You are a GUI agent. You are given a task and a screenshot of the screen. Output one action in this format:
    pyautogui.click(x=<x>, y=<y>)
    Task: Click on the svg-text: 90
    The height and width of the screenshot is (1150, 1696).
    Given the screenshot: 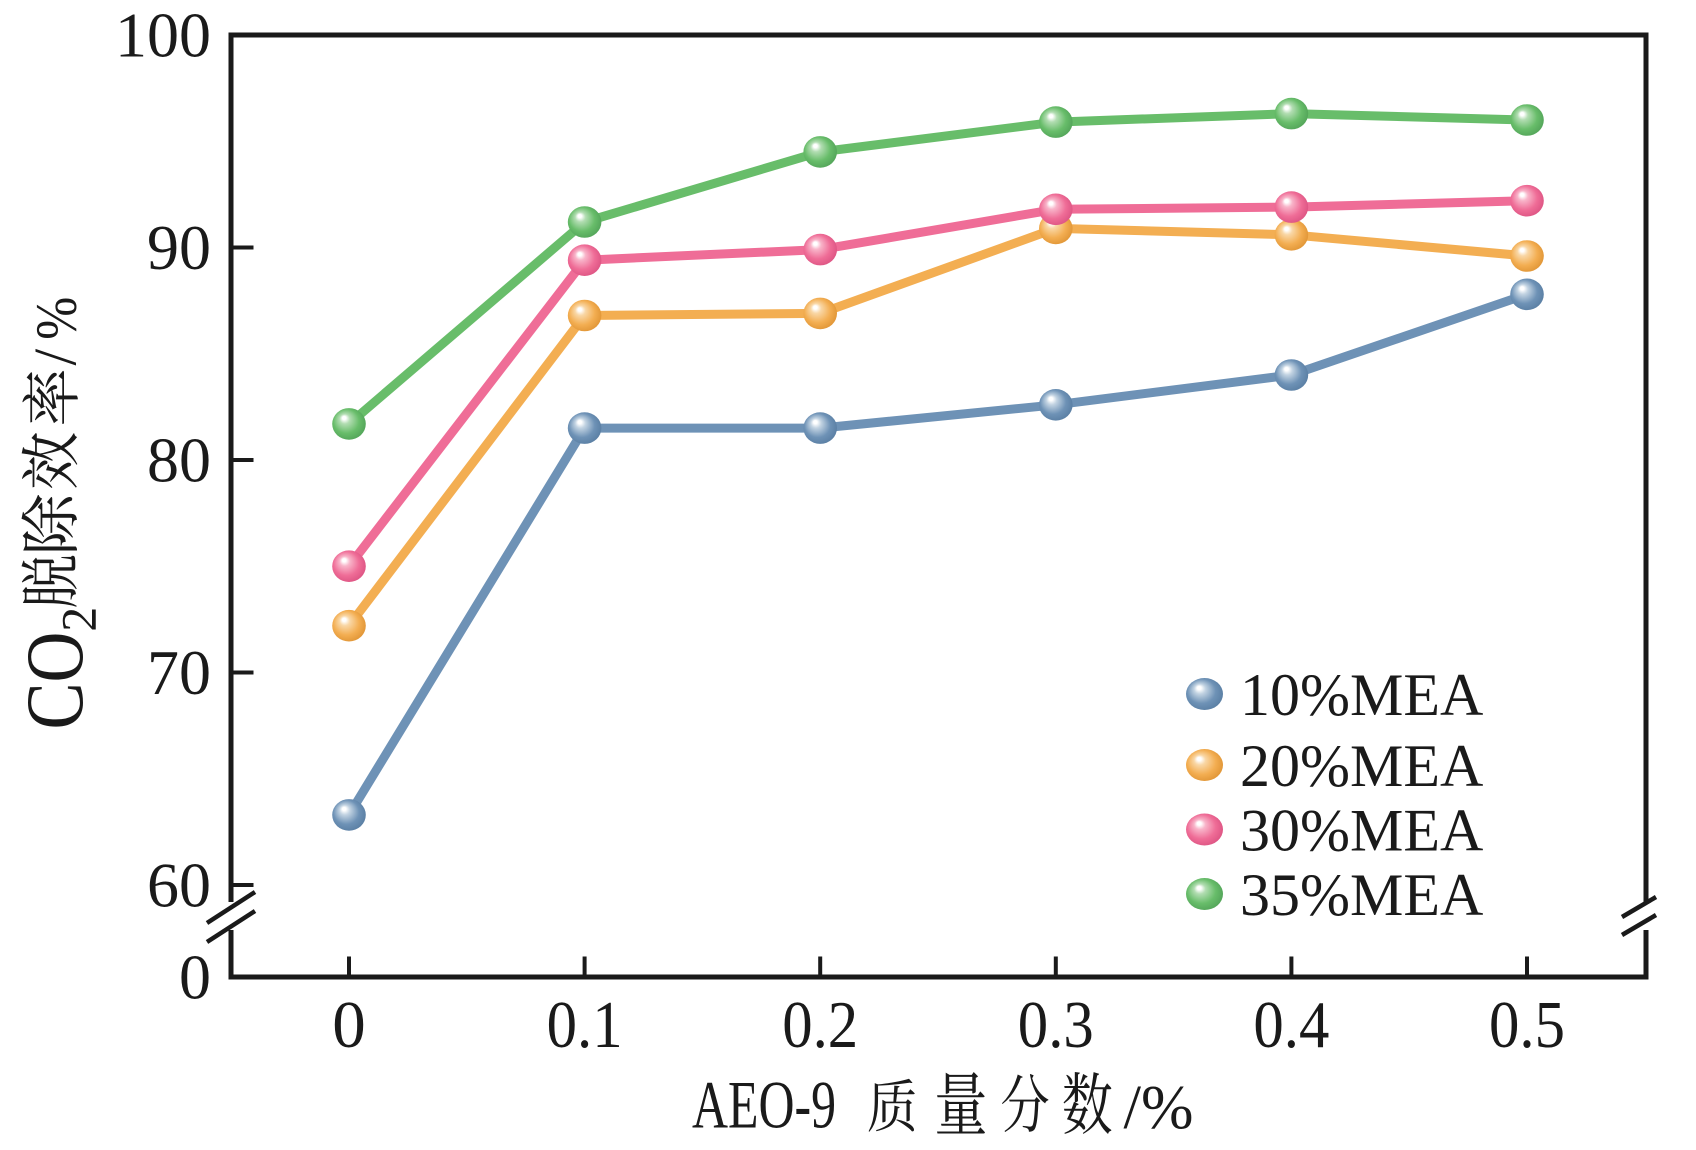 What is the action you would take?
    pyautogui.click(x=179, y=247)
    